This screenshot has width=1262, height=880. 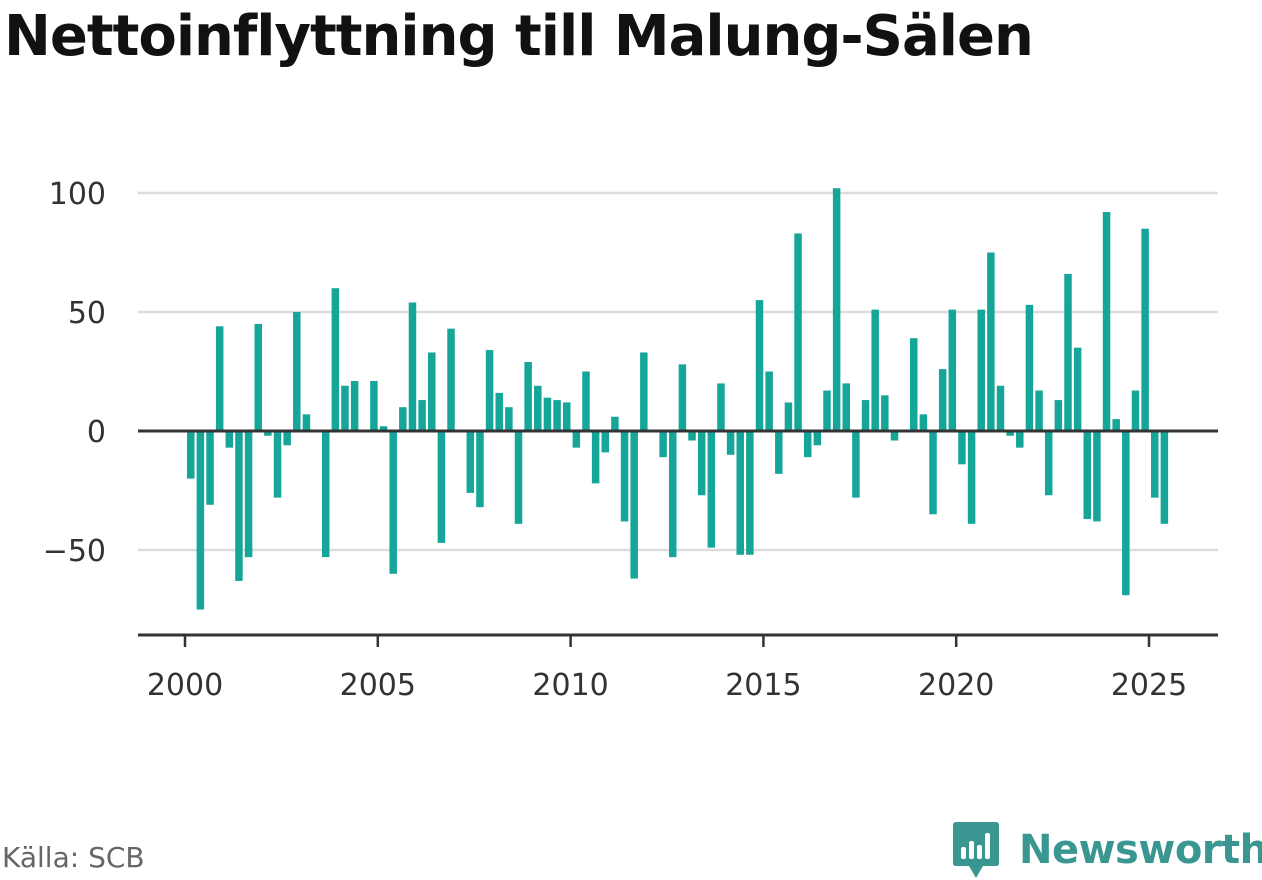 I want to click on brand-name: Newsworthy, so click(x=1140, y=850).